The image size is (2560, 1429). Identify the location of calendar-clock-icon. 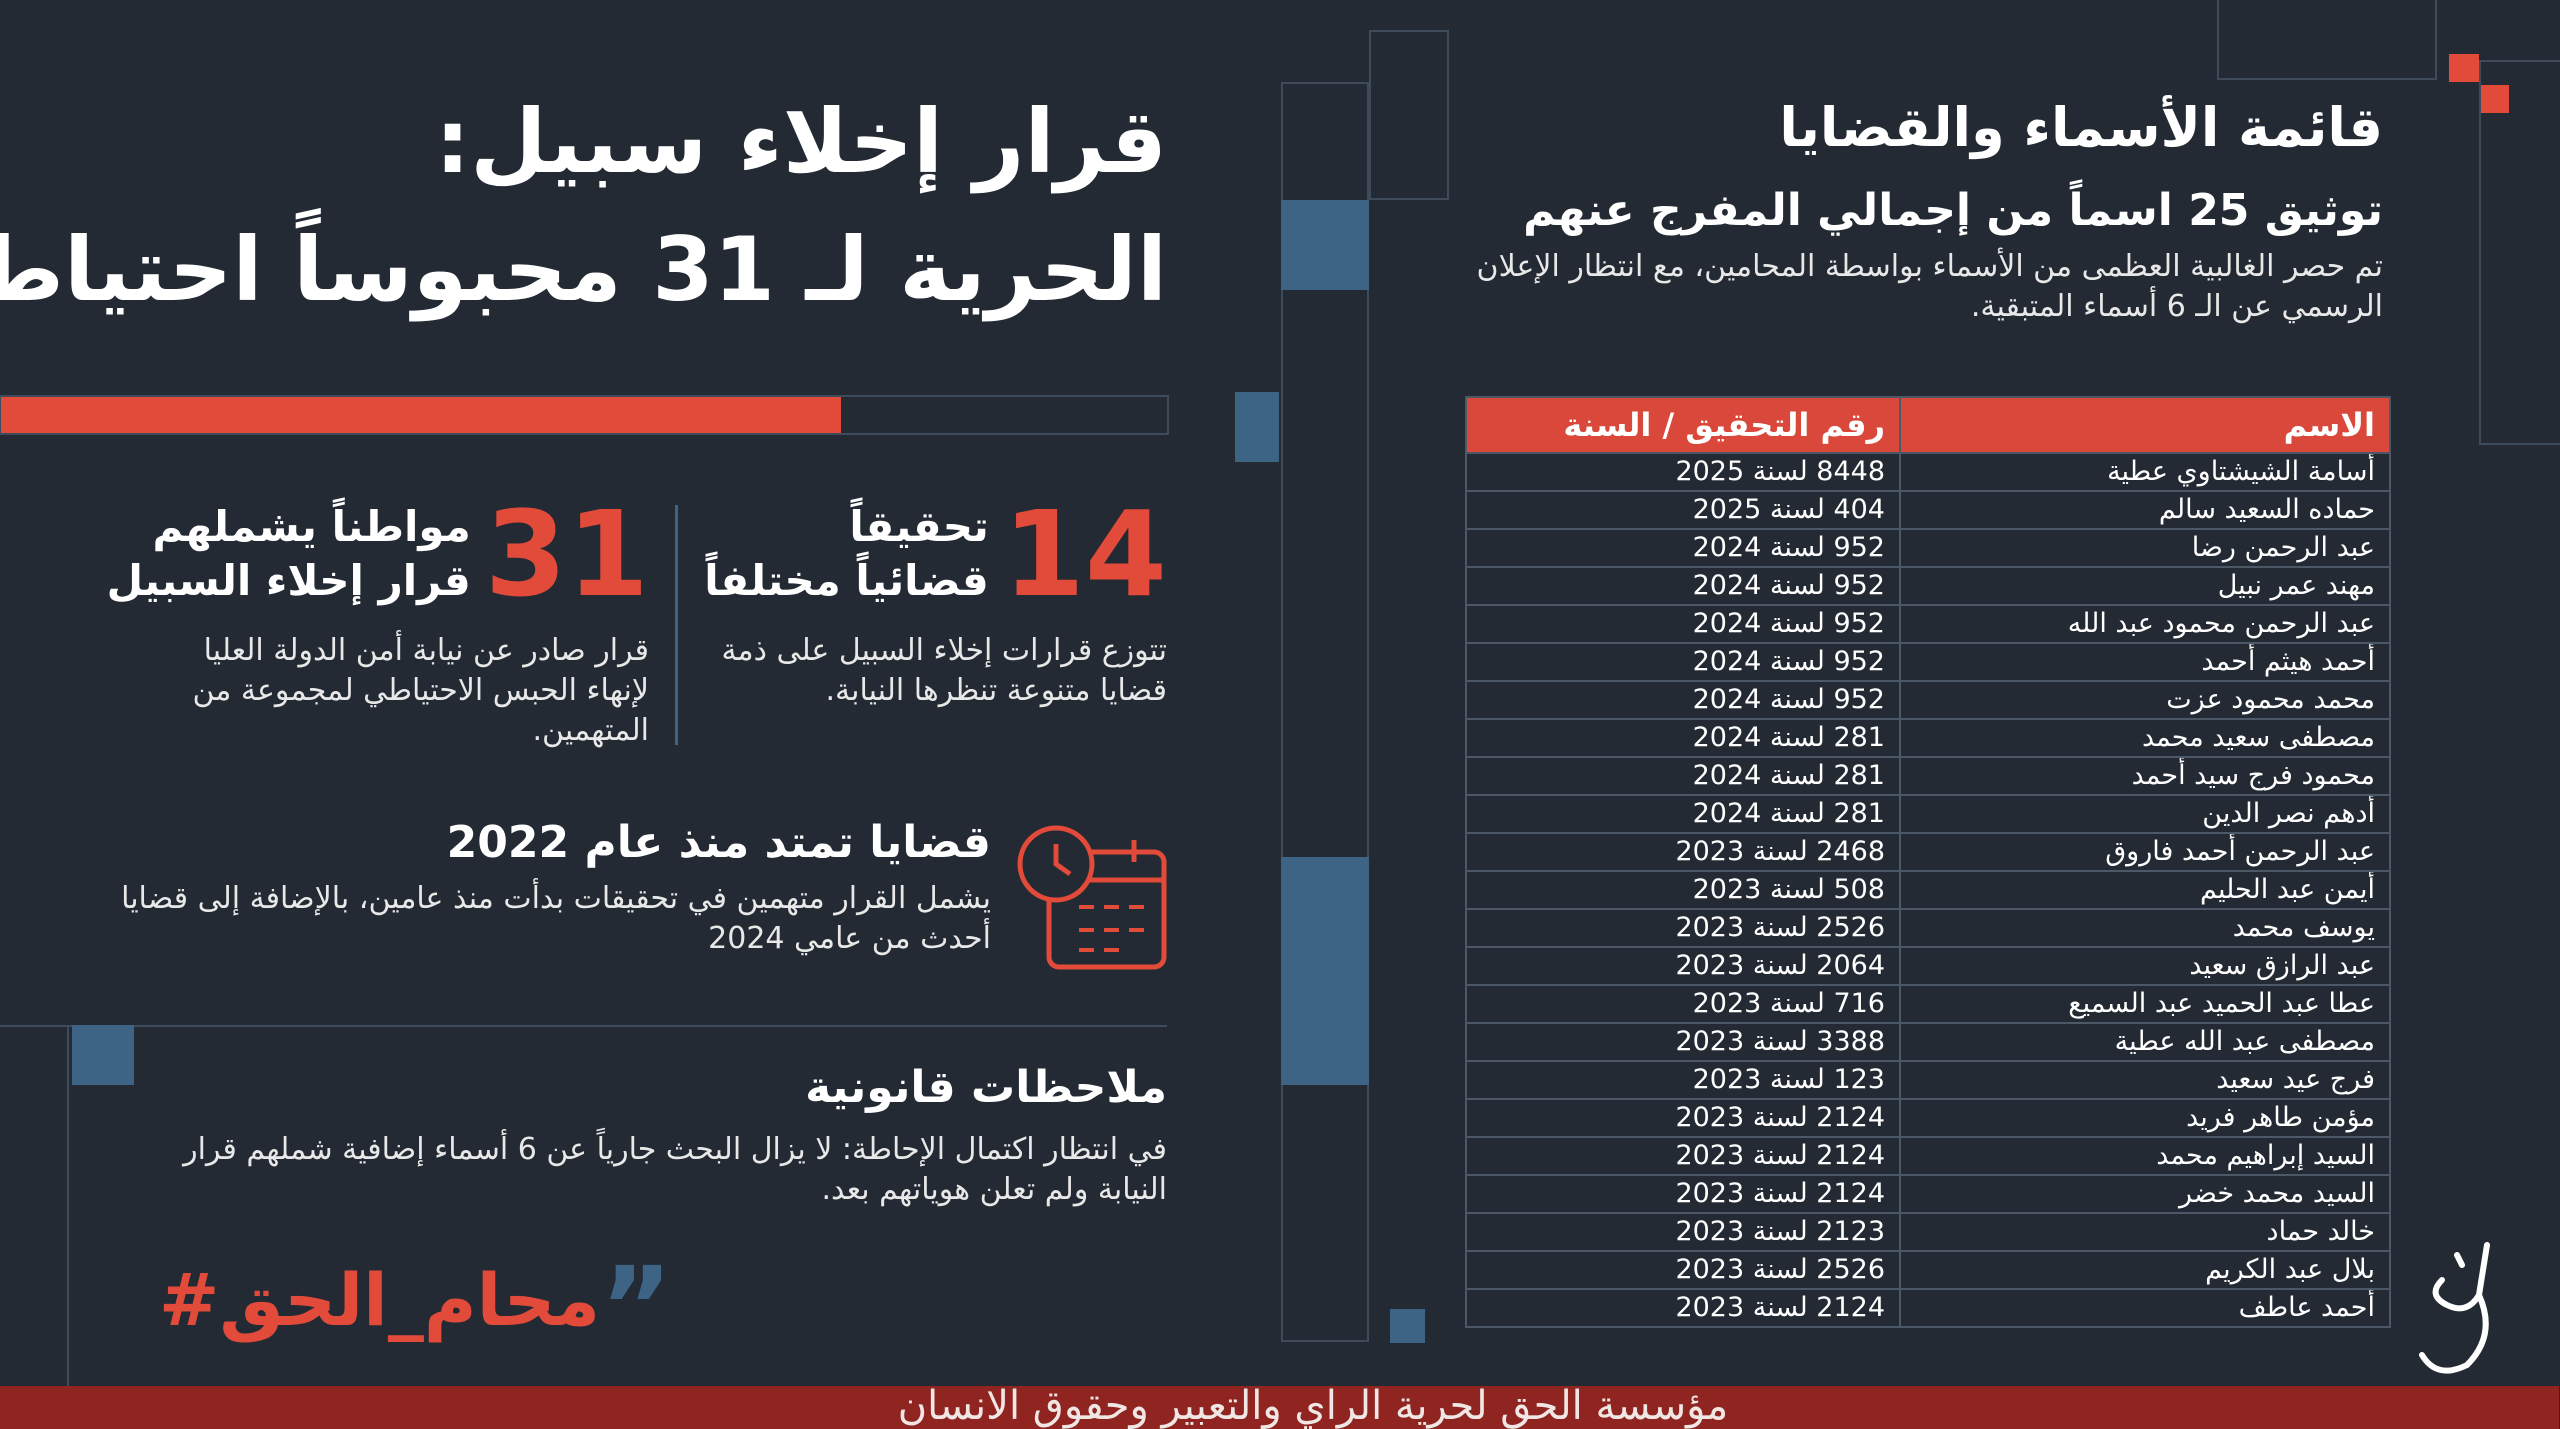
(1092, 897).